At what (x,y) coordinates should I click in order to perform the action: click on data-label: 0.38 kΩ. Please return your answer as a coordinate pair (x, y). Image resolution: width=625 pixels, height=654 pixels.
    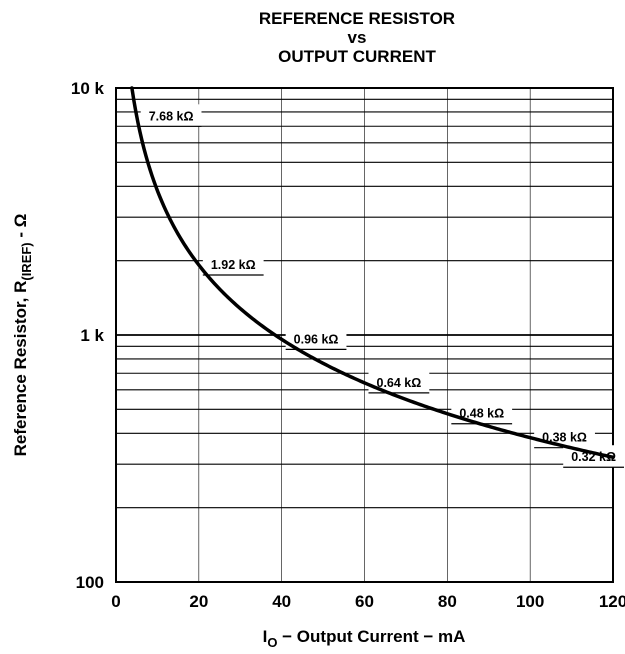
    Looking at the image, I should click on (564, 437).